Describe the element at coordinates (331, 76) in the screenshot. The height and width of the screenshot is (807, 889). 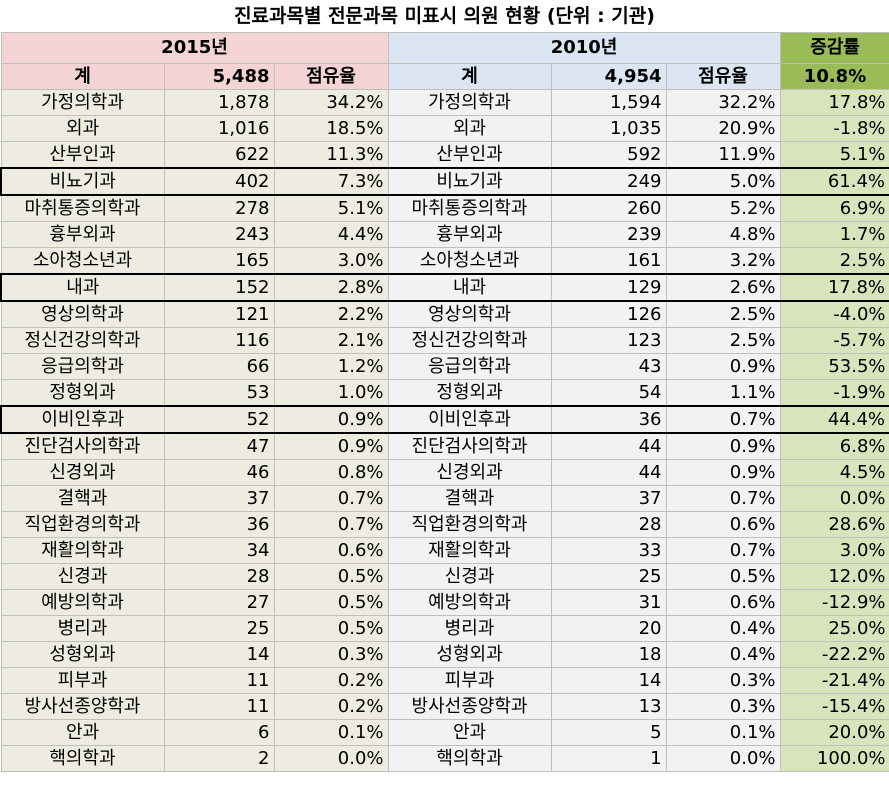
I see `share-label-2015: 점유율` at that location.